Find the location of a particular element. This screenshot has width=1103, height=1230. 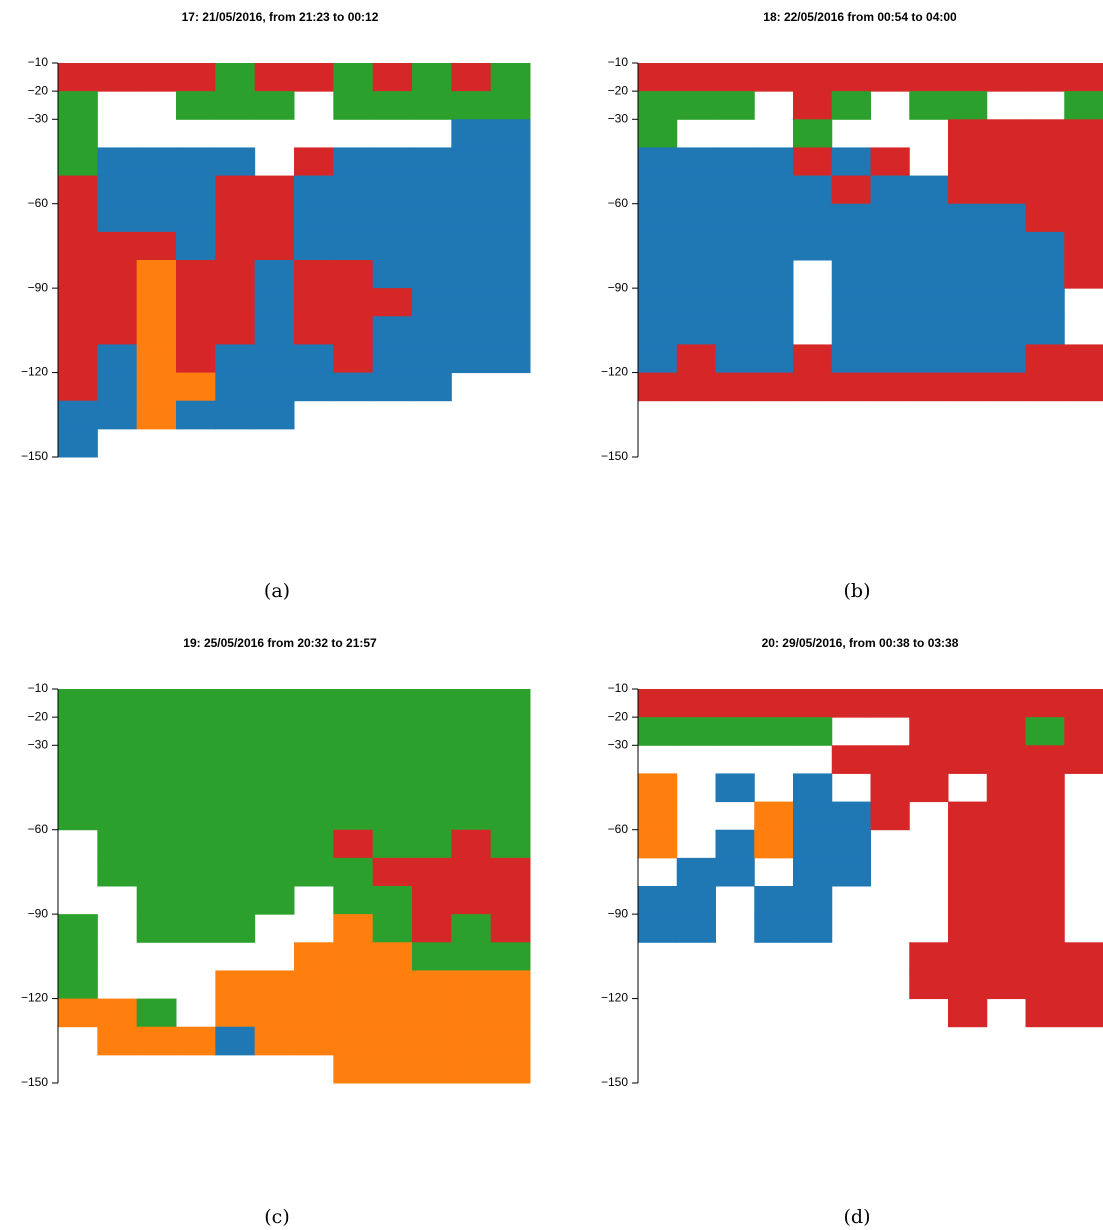

y-tick-label: −90 is located at coordinates (38, 913).